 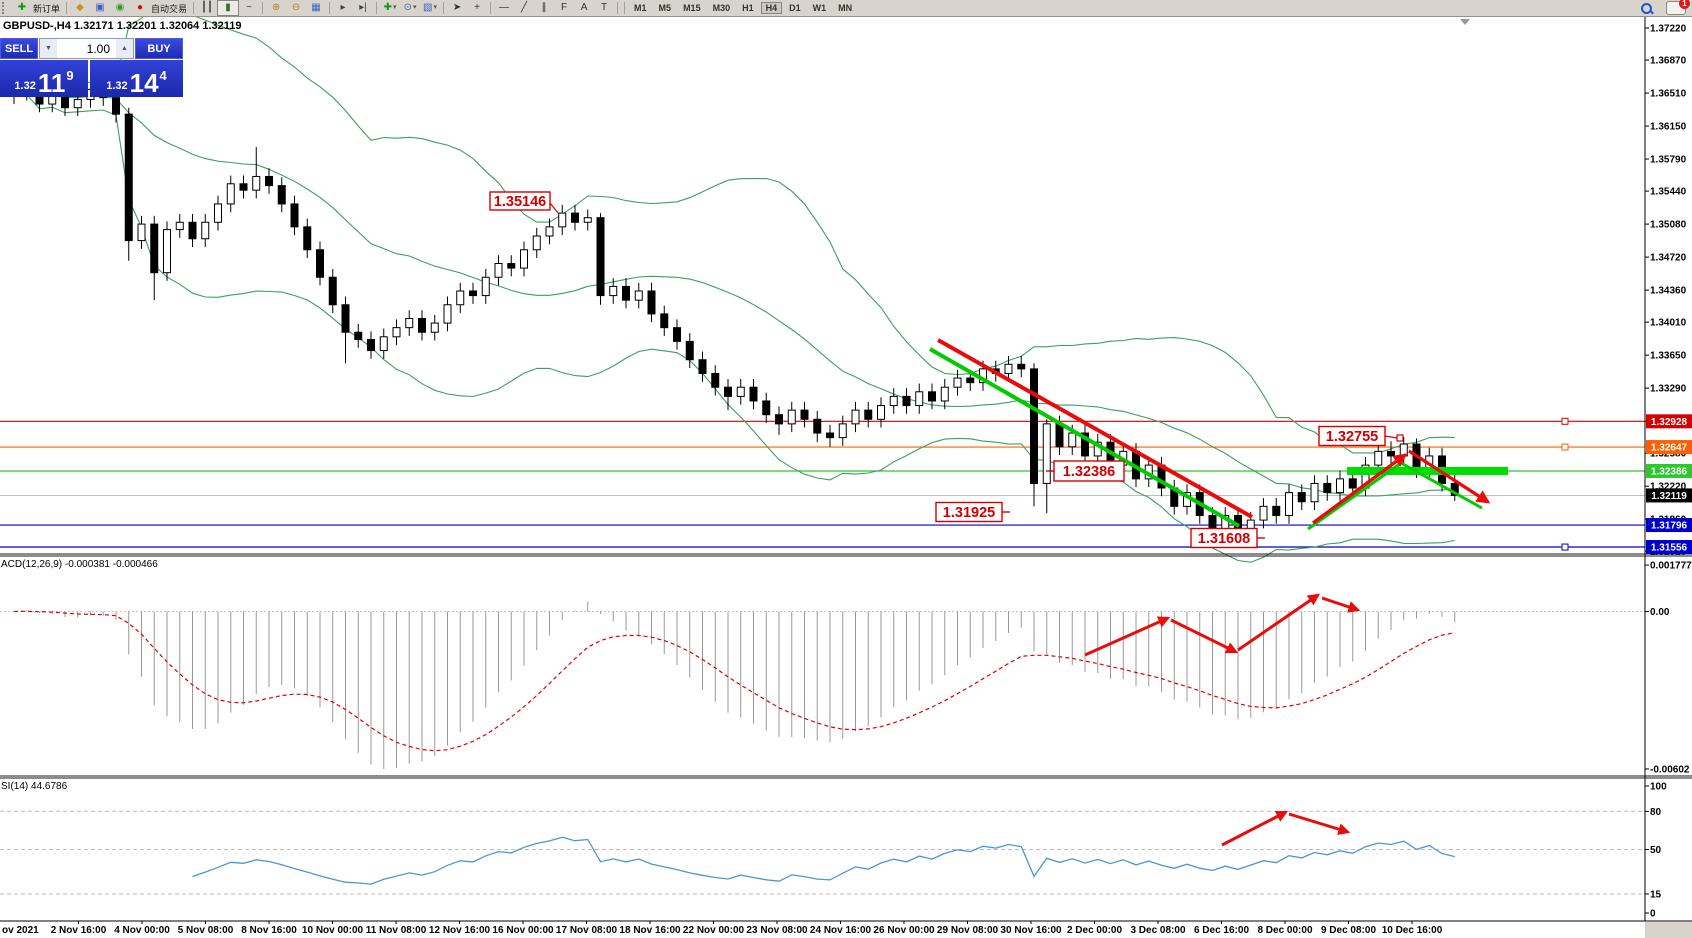 What do you see at coordinates (1668, 192) in the screenshot?
I see `price-tick-label: 1.35440` at bounding box center [1668, 192].